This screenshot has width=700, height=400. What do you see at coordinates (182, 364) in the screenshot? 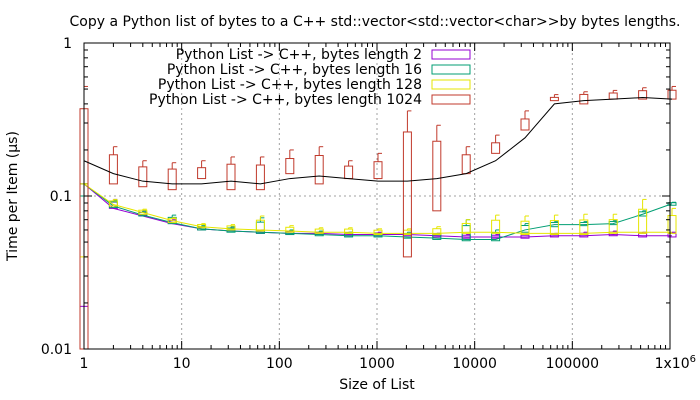
I see `x-tick-label: 10` at bounding box center [182, 364].